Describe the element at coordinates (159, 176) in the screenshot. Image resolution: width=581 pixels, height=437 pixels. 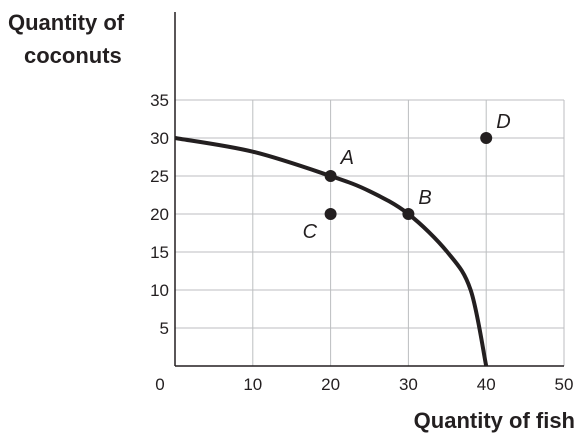
I see `y-tick-label-25: 25` at that location.